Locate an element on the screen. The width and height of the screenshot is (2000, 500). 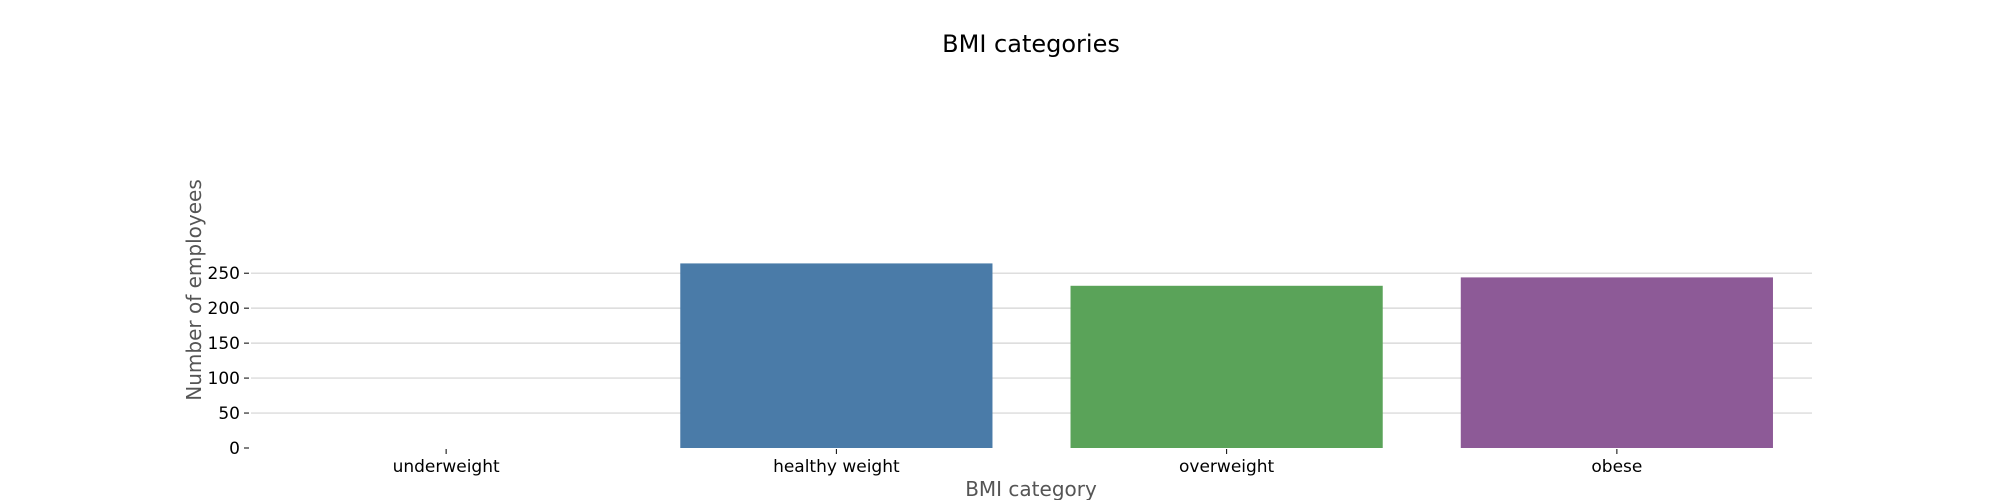
x-tick-label: healthy weight is located at coordinates (836, 467).